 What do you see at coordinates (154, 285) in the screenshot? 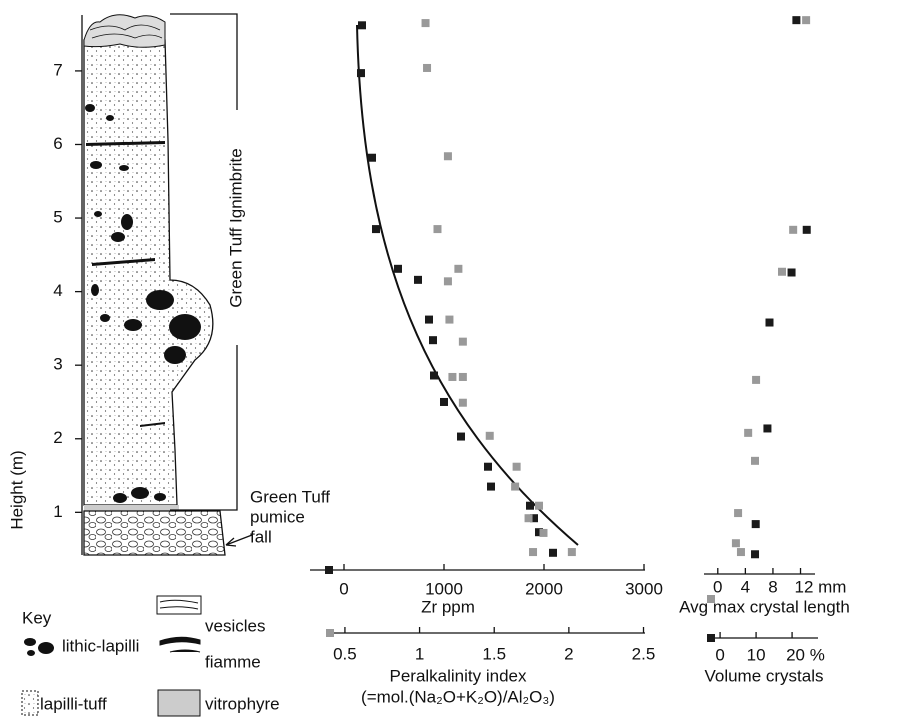
I see `column` at bounding box center [154, 285].